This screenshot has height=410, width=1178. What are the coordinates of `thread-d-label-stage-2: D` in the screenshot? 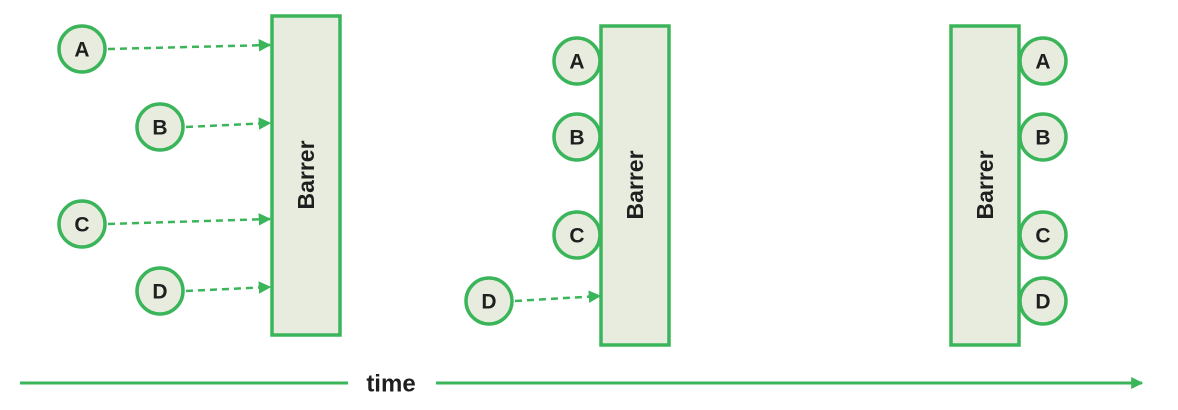 It's located at (488, 302).